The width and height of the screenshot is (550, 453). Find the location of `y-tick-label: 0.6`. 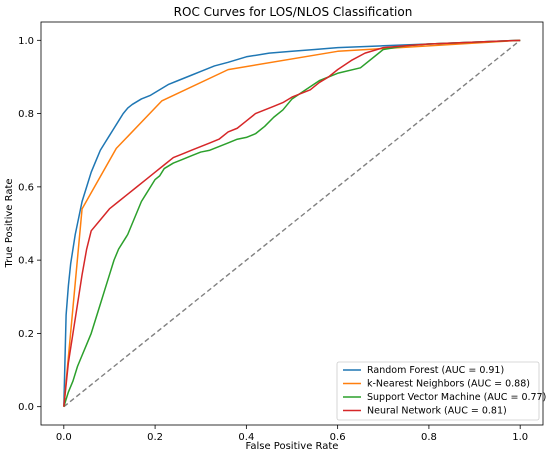

y-tick-label: 0.6 is located at coordinates (26, 187).